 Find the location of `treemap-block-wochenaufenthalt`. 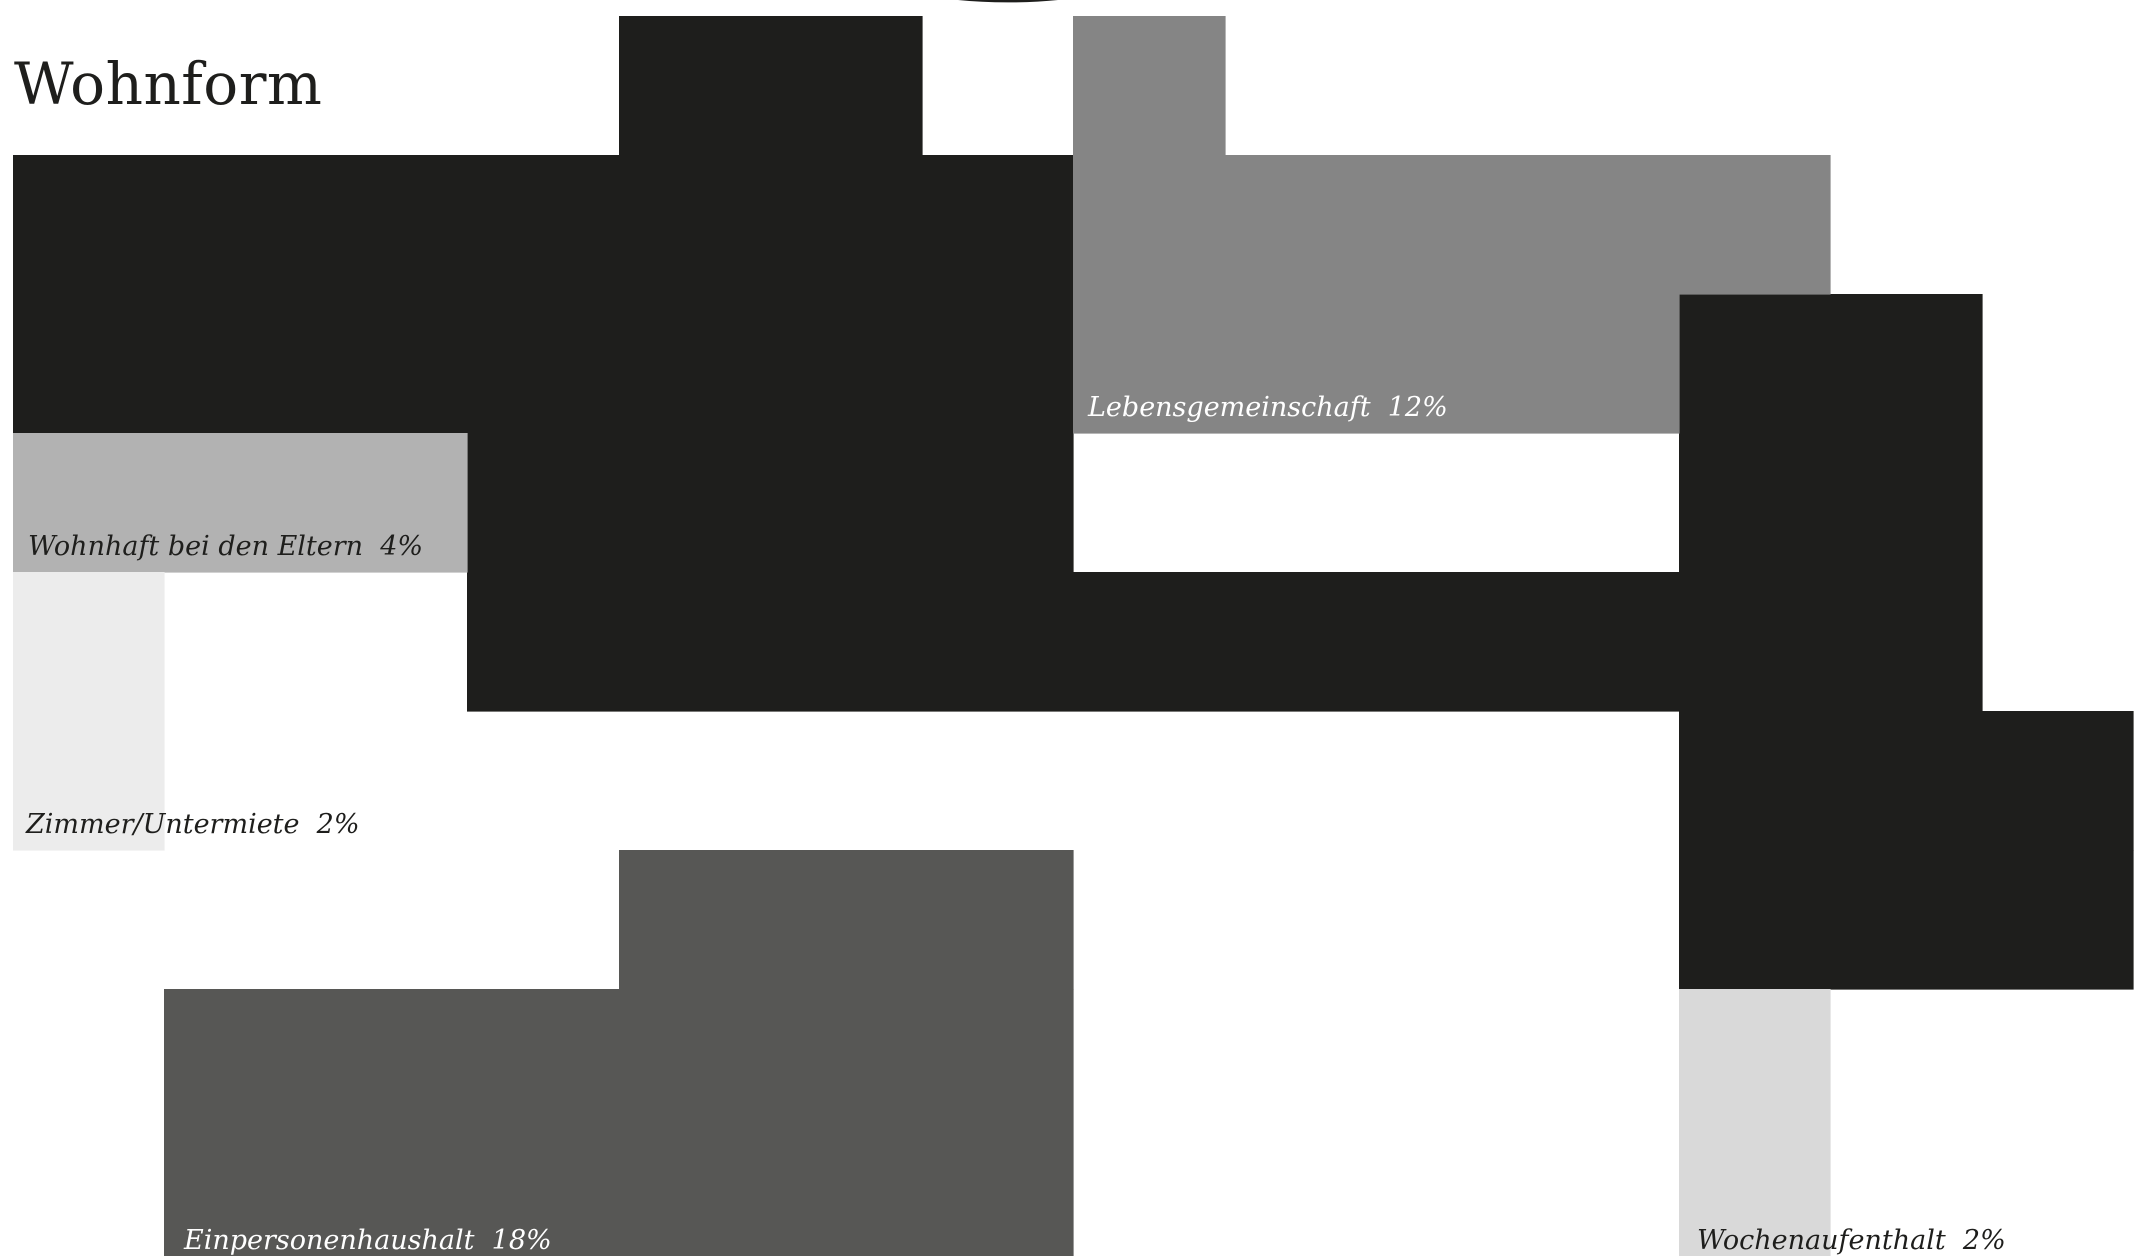

treemap-block-wochenaufenthalt is located at coordinates (1755, 1122).